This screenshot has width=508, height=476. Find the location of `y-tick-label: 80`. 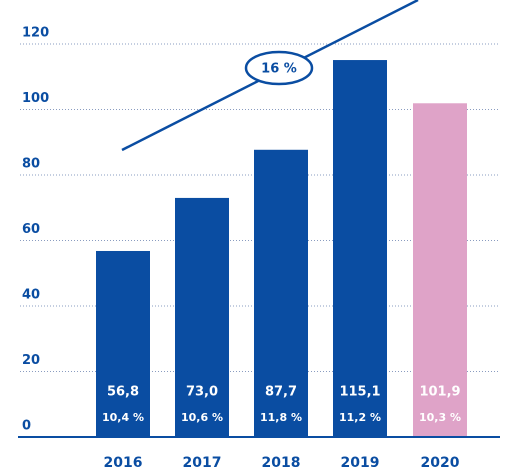

y-tick-label: 80 is located at coordinates (31, 164).